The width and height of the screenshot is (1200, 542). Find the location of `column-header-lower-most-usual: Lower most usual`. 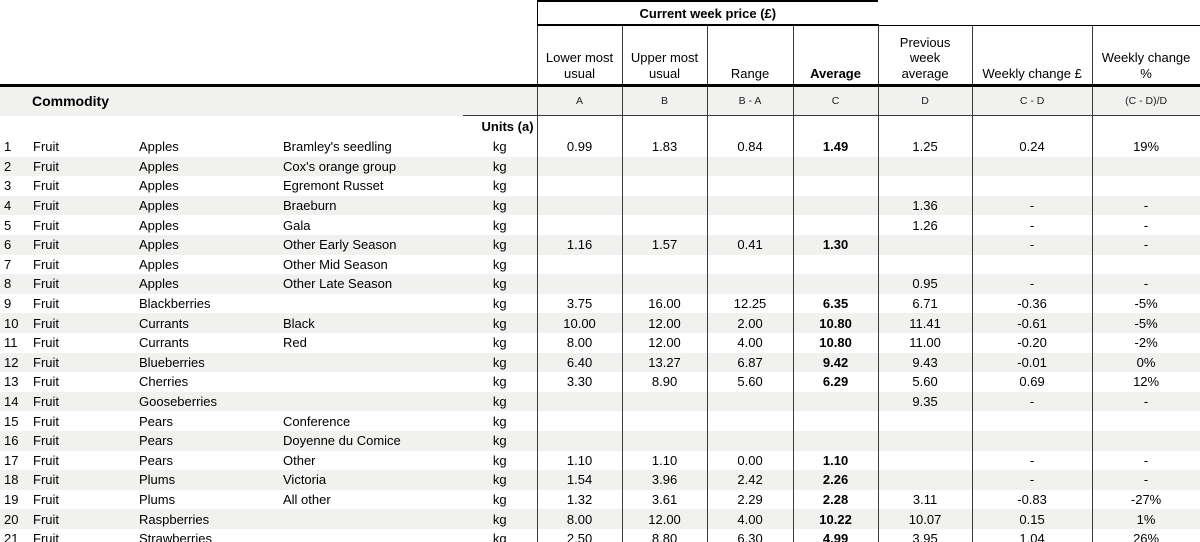

column-header-lower-most-usual: Lower most usual is located at coordinates (579, 55).